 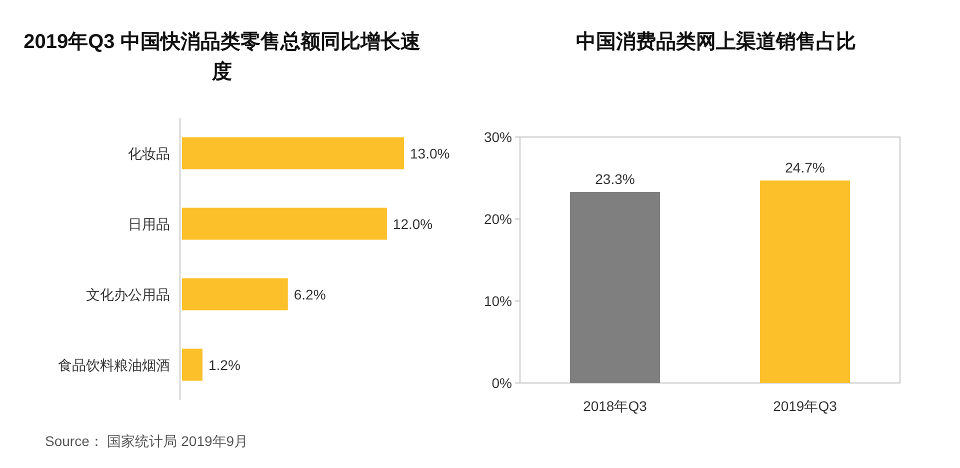 I want to click on data-label: 6.2%, so click(x=310, y=294).